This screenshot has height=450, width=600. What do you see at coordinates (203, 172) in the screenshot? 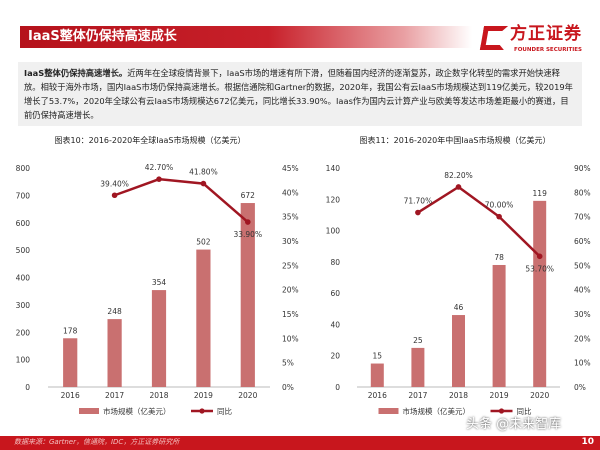
I see `line-data-label: 41.80%` at bounding box center [203, 172].